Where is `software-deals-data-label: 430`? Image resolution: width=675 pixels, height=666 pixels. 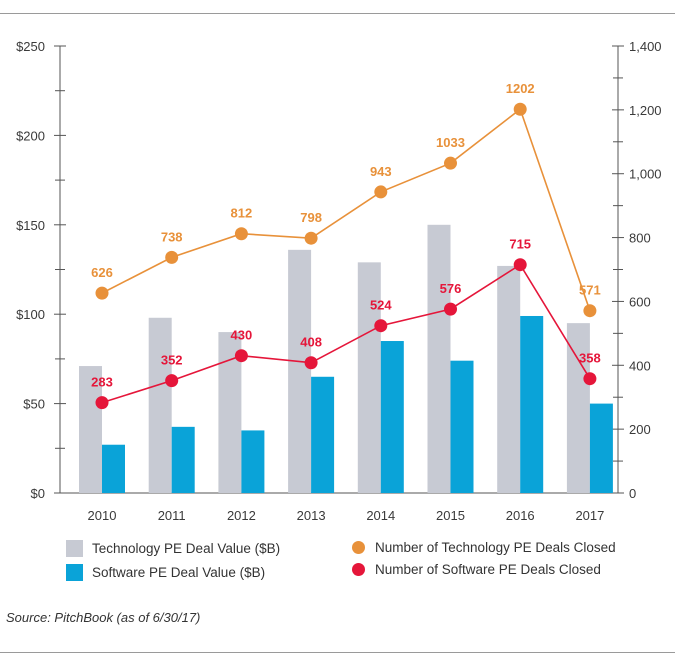
software-deals-data-label: 430 is located at coordinates (242, 335).